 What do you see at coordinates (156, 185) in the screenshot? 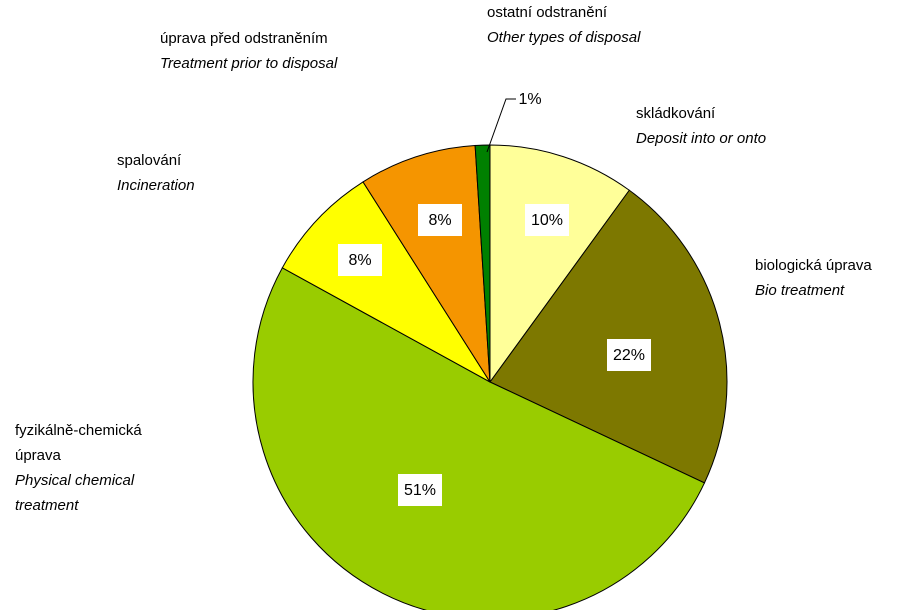
I see `category-label-en: Incineration` at bounding box center [156, 185].